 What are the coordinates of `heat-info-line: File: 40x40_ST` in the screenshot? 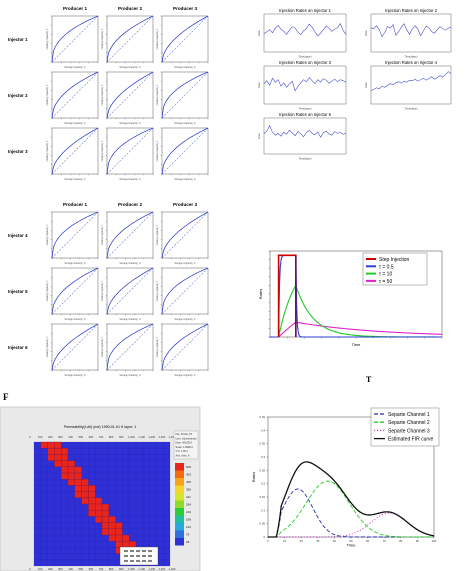 It's located at (184, 434).